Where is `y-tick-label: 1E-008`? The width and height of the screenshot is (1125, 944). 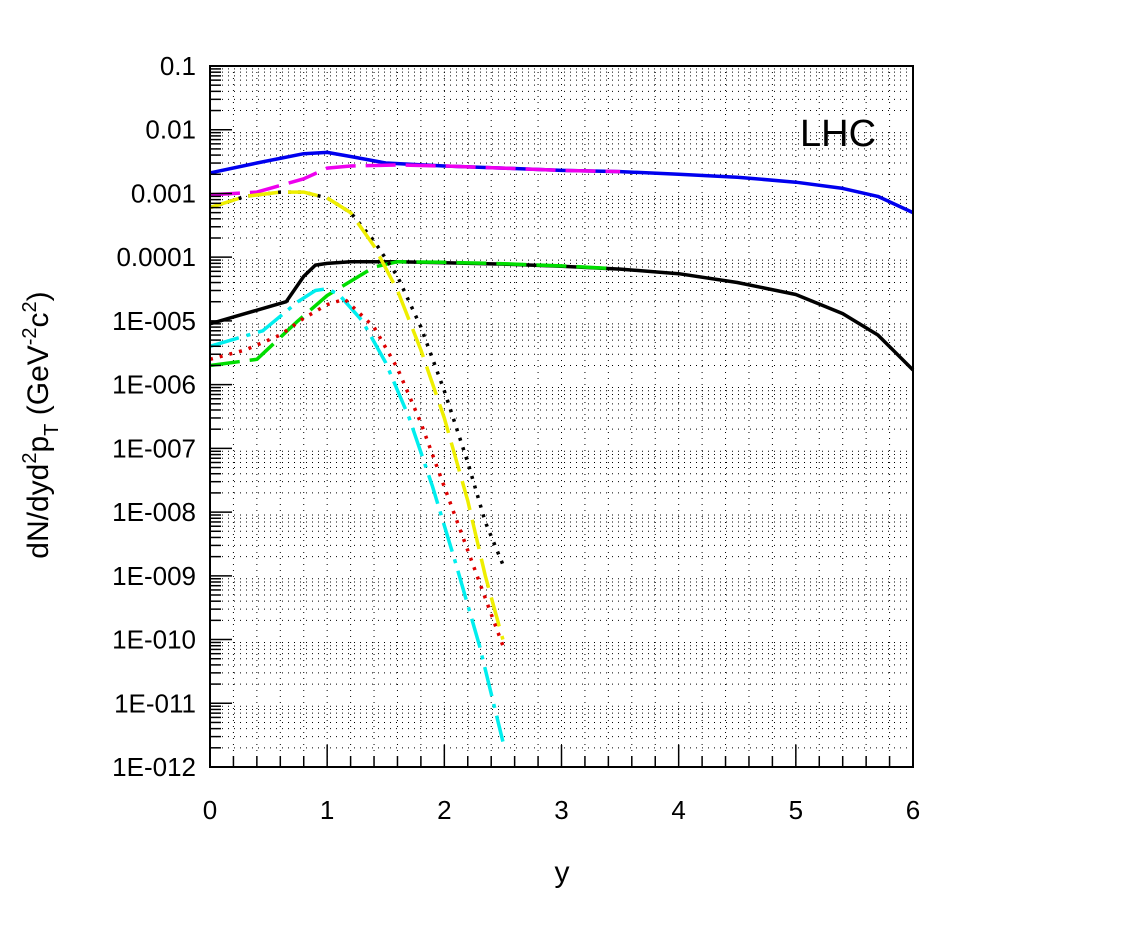 y-tick-label: 1E-008 is located at coordinates (154, 512).